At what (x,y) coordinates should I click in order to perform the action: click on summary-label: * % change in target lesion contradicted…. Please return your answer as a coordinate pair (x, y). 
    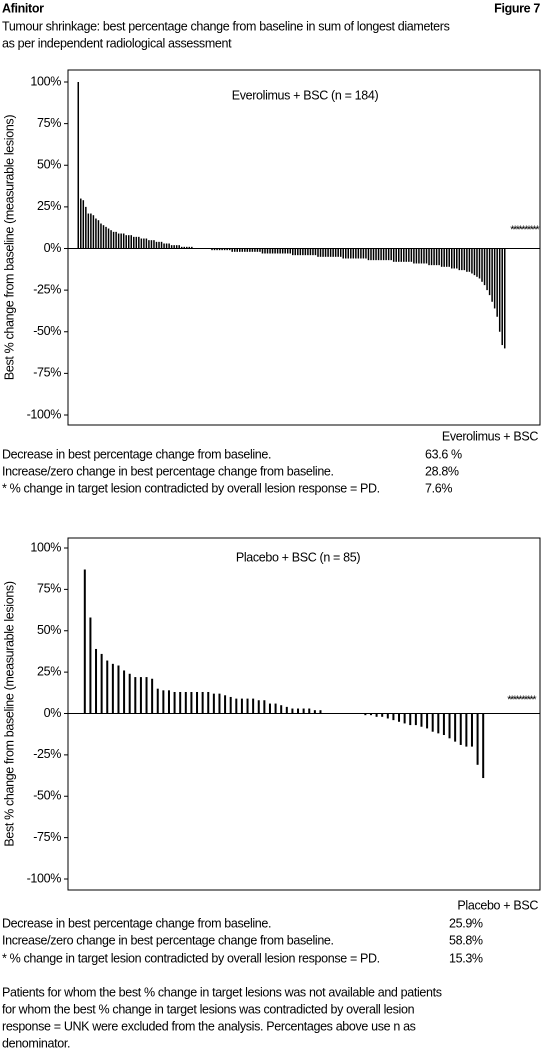
    Looking at the image, I should click on (191, 488).